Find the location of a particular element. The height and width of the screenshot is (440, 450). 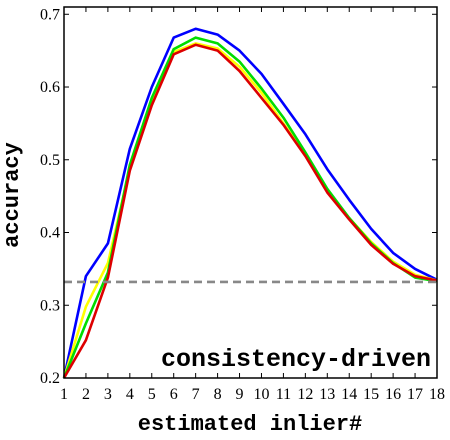

y-tick-label: 0.2 is located at coordinates (50, 378).